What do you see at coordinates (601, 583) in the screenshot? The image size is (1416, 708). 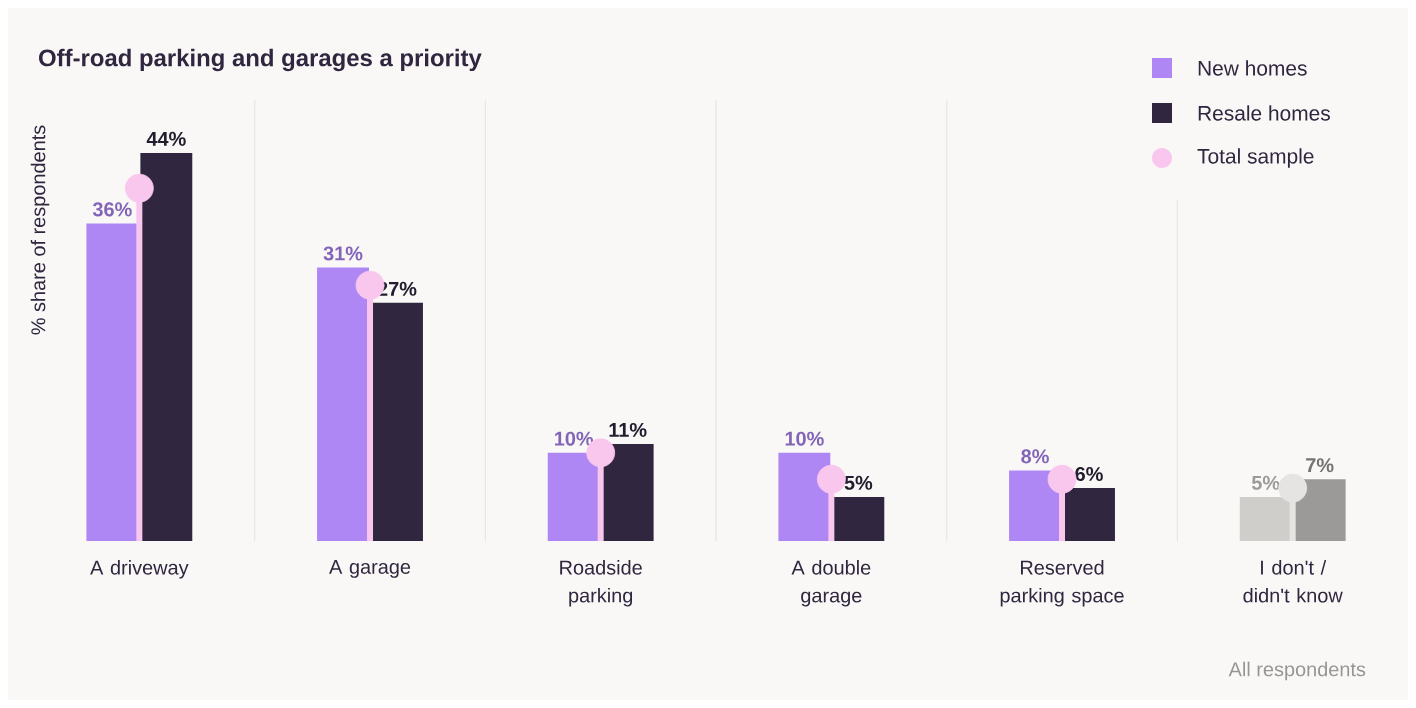 I see `x-tick-label: Roadside parking` at bounding box center [601, 583].